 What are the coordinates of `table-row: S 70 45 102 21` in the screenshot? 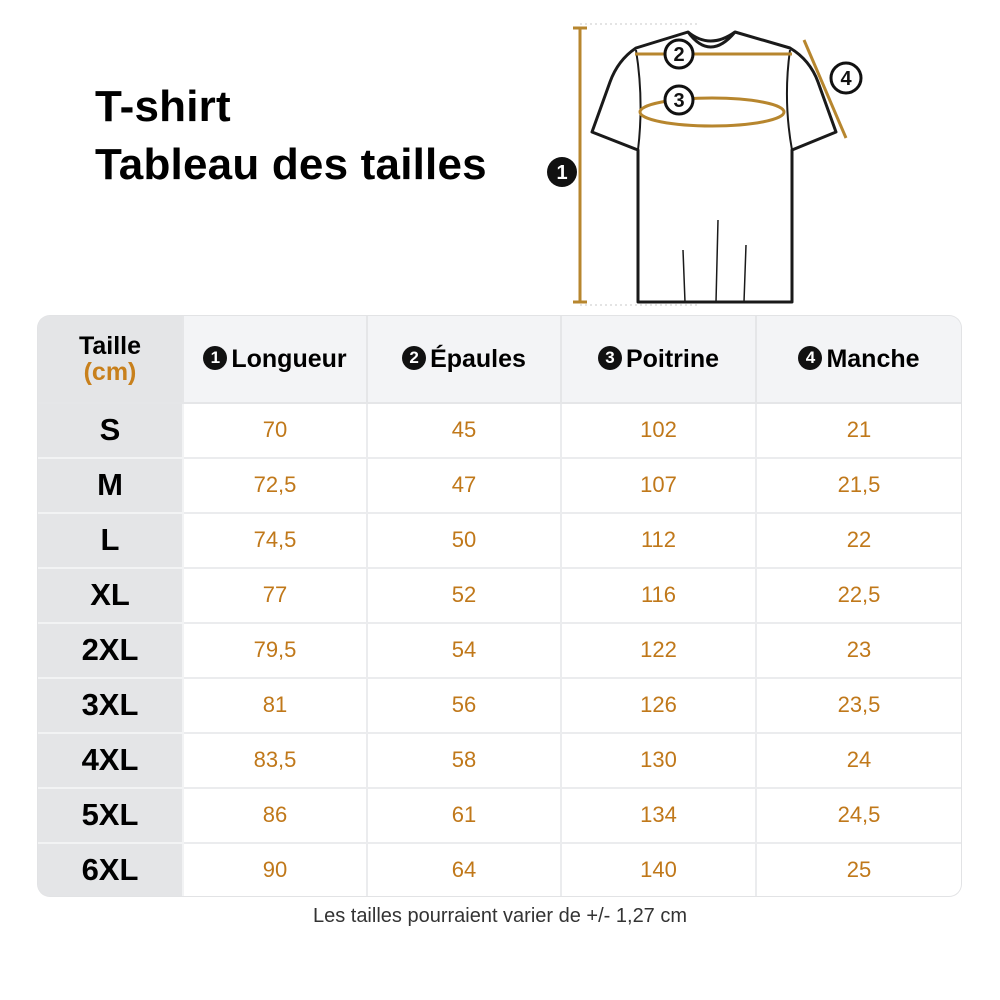 It's located at (499, 431).